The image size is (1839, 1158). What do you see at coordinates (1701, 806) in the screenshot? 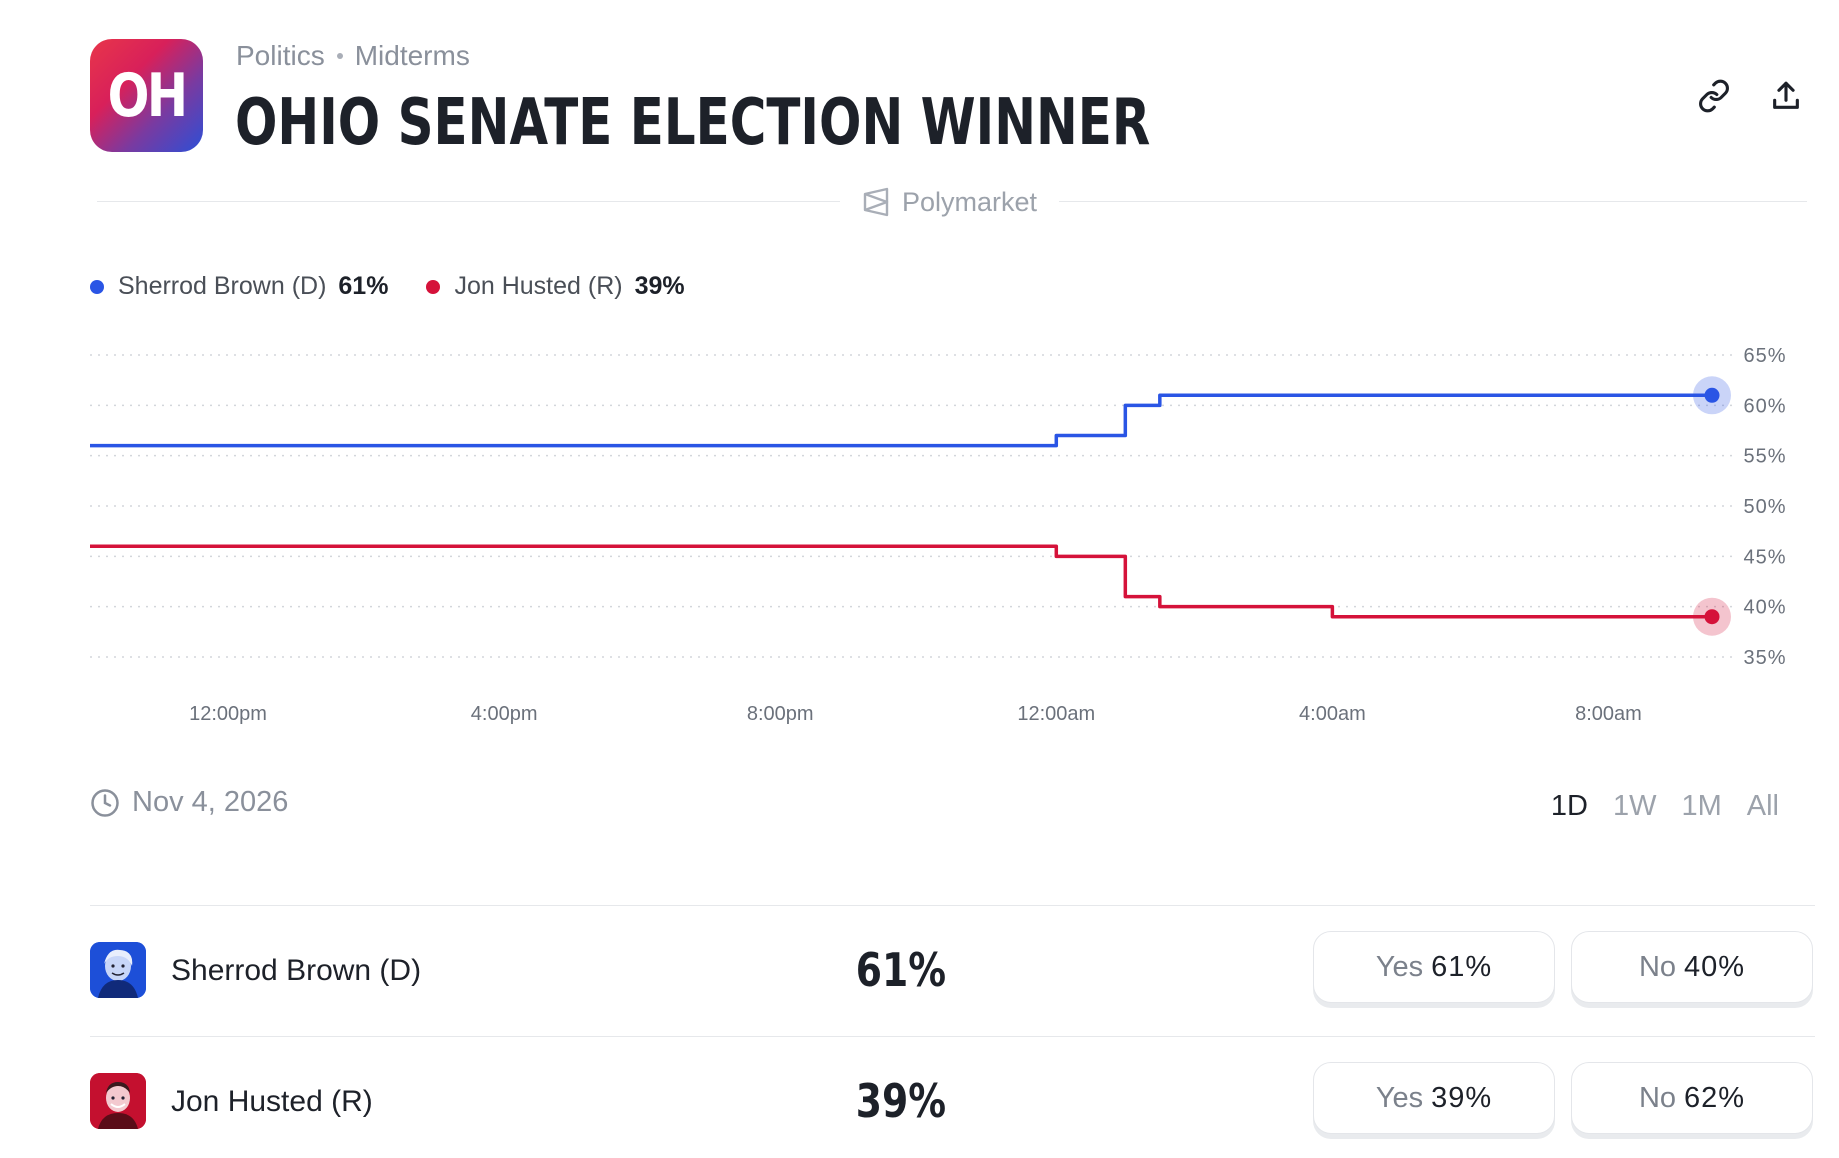
I see `range-1m: 1M` at bounding box center [1701, 806].